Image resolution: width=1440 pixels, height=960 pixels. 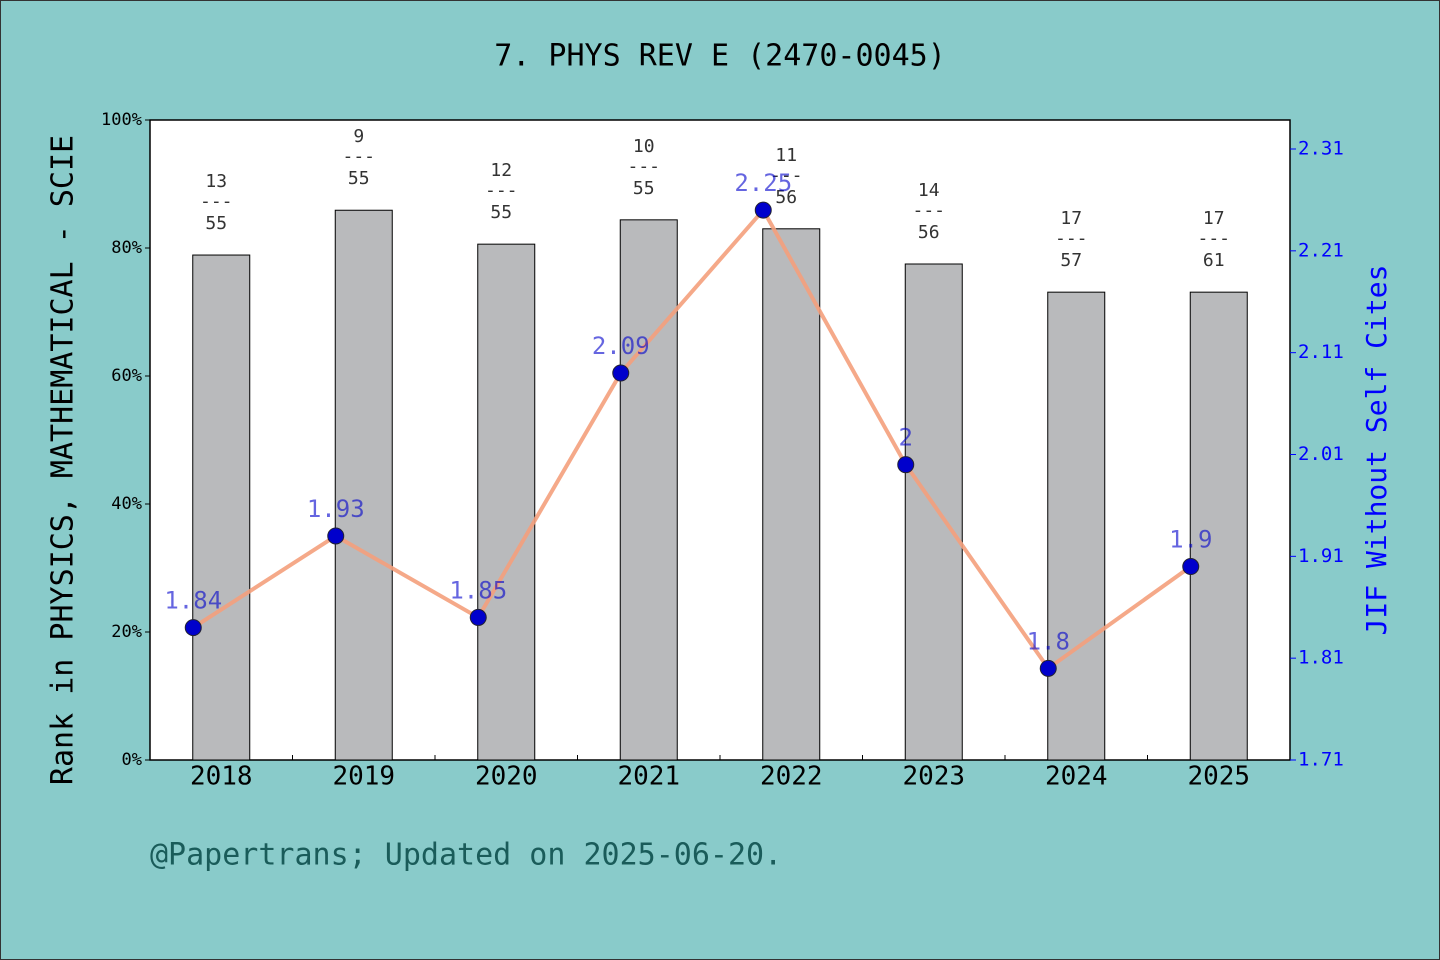 What do you see at coordinates (363, 777) in the screenshot?
I see `x-tick-label: 2019` at bounding box center [363, 777].